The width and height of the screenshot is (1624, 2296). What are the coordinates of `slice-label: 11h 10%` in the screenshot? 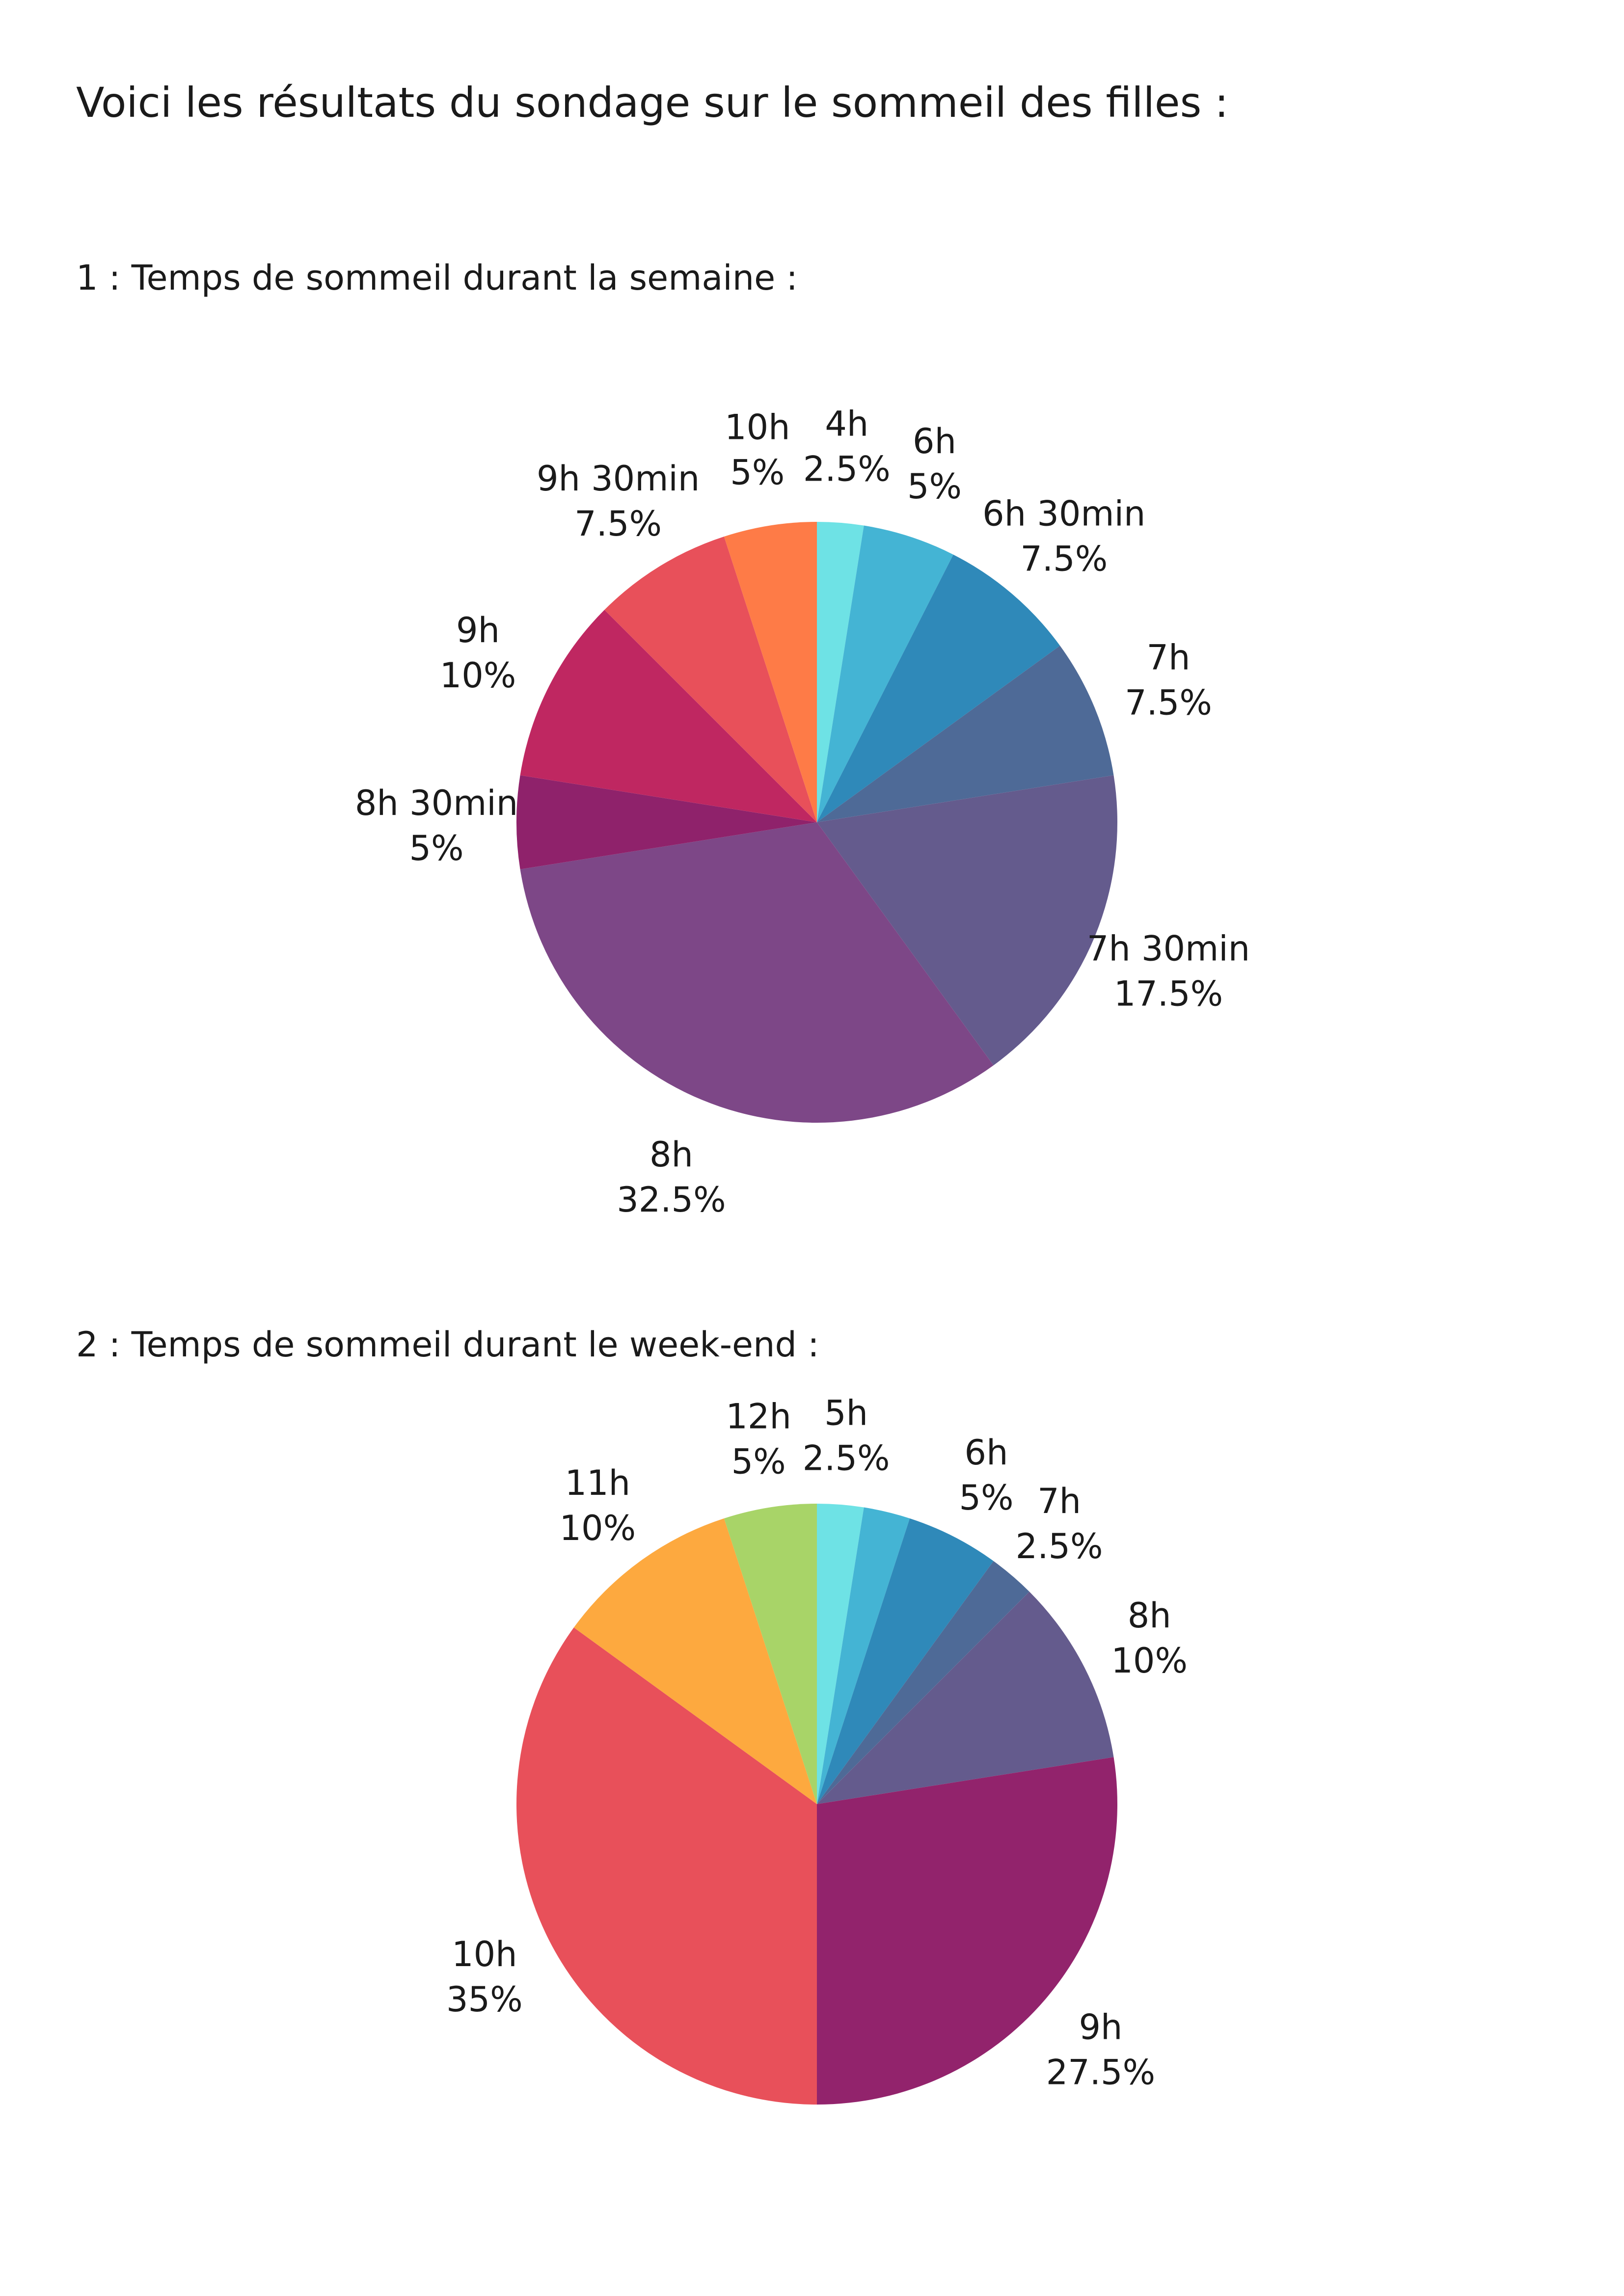 It's located at (598, 1505).